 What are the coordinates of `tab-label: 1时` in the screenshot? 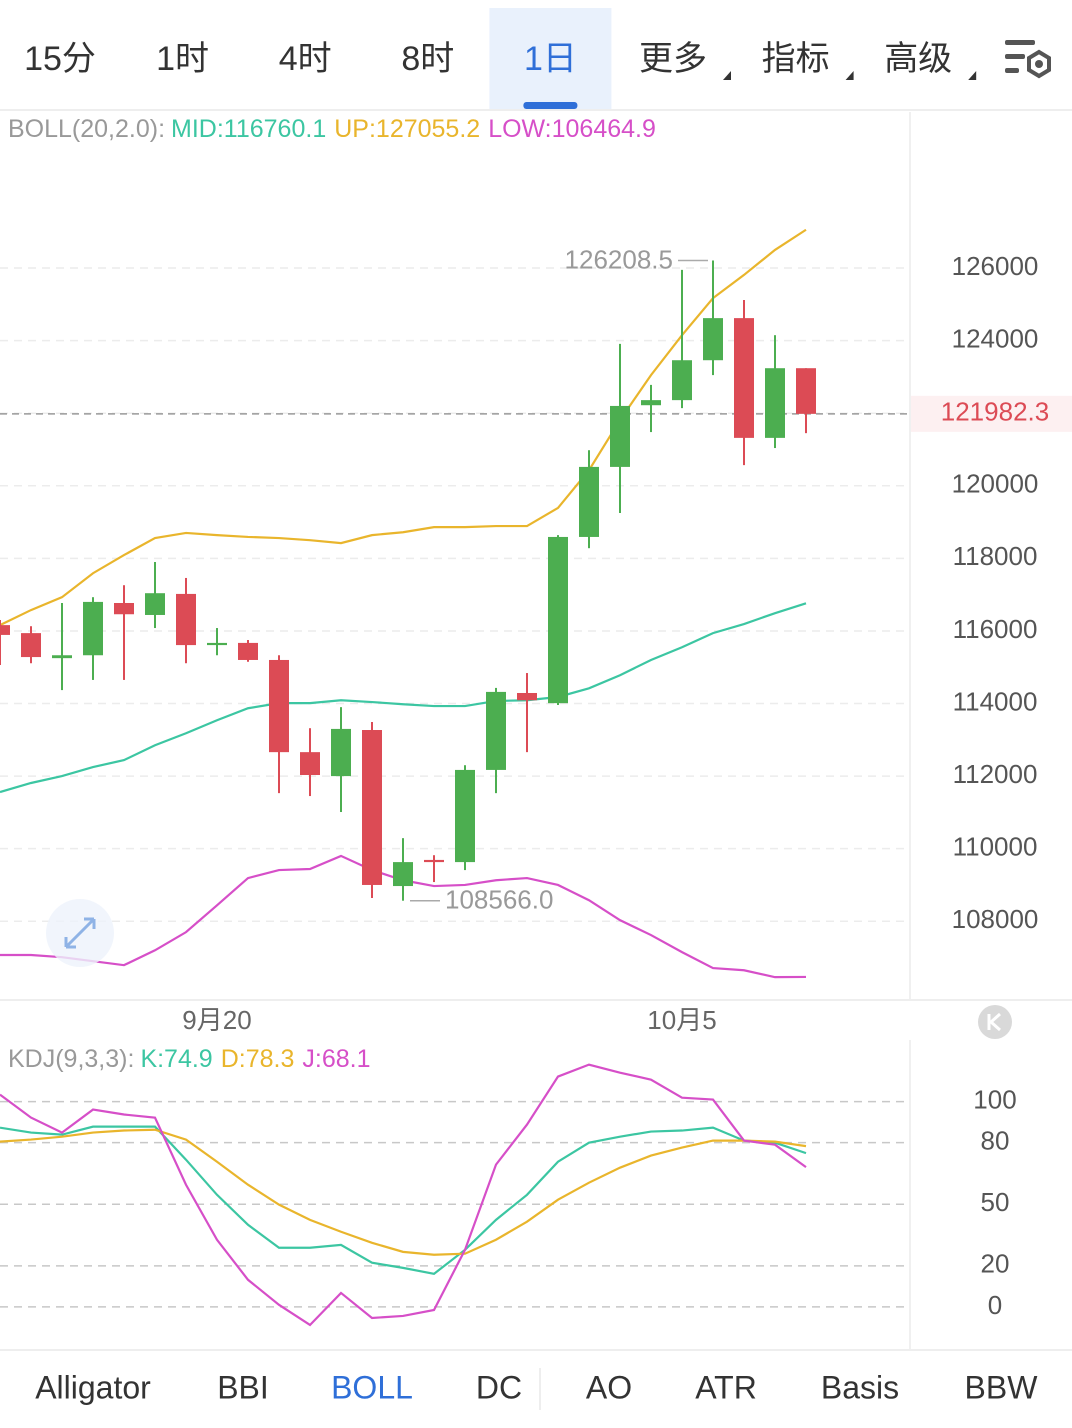 It's located at (182, 59).